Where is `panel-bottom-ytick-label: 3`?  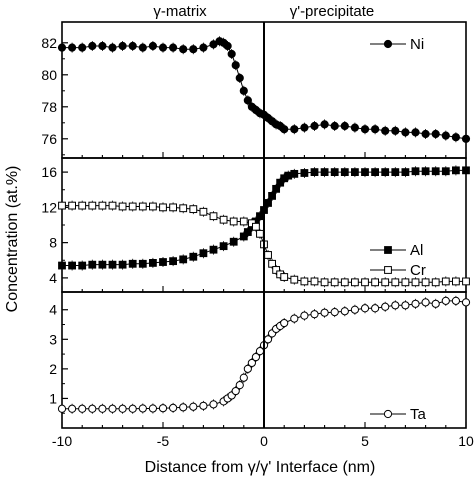 panel-bottom-ytick-label: 3 is located at coordinates (53, 339).